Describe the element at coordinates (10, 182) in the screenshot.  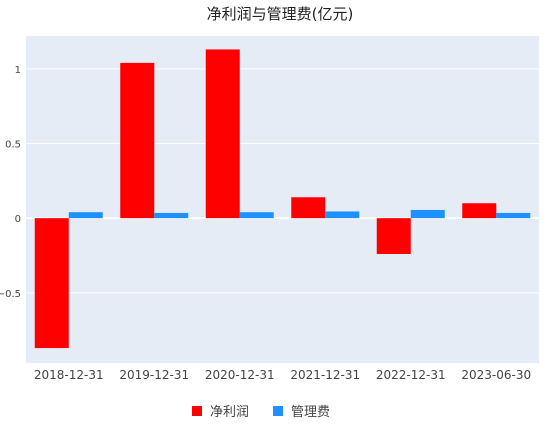
I see `y-axis: −0.5 0 0.5 1` at that location.